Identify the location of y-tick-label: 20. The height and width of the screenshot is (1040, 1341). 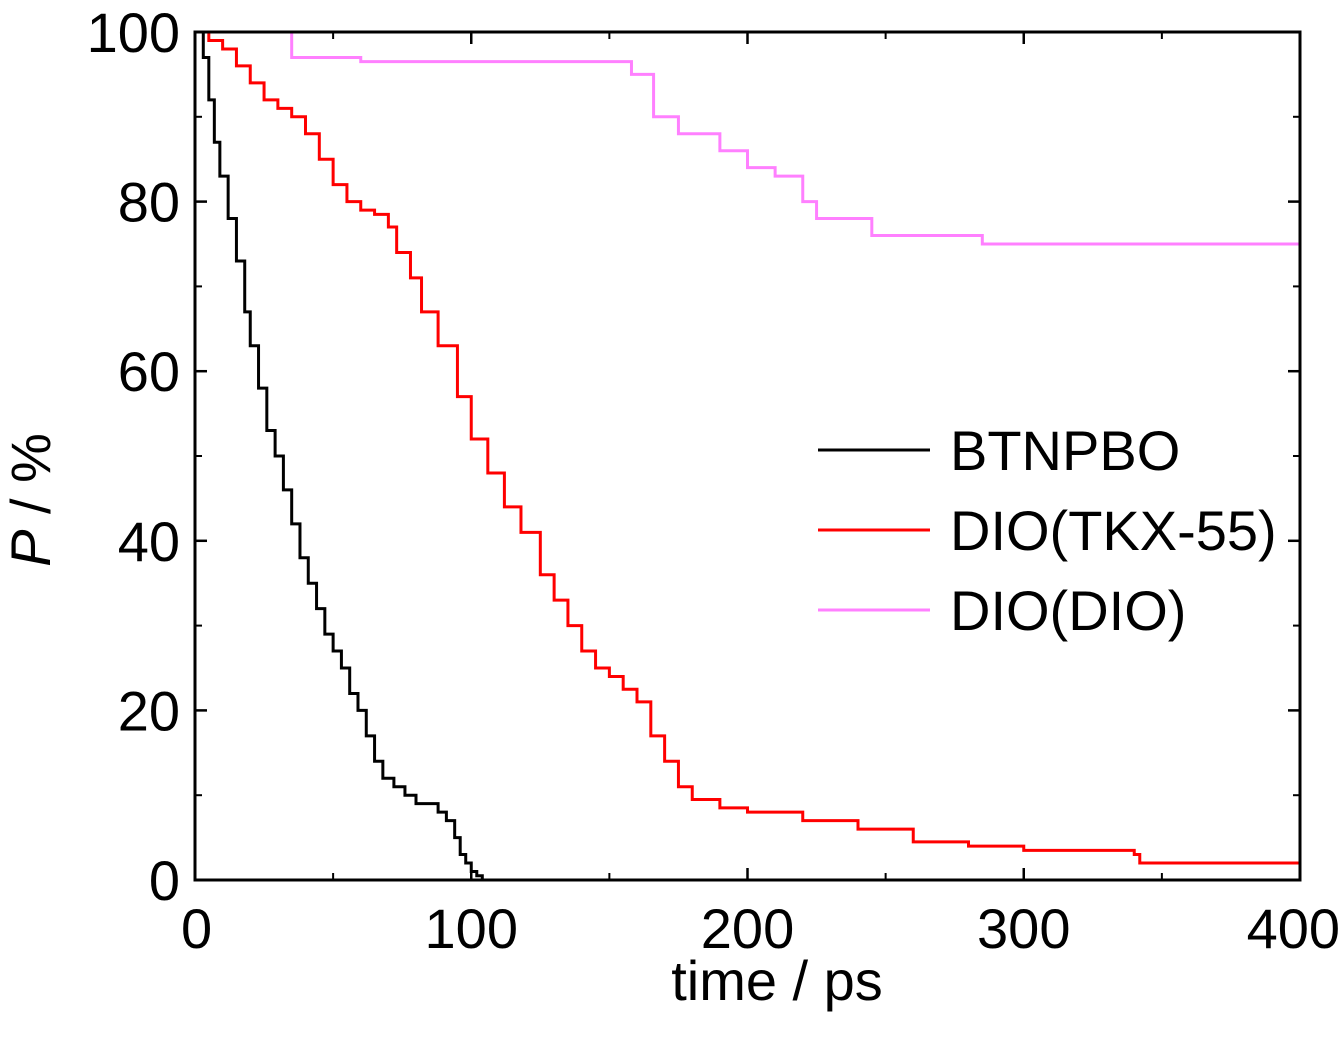
(149, 710).